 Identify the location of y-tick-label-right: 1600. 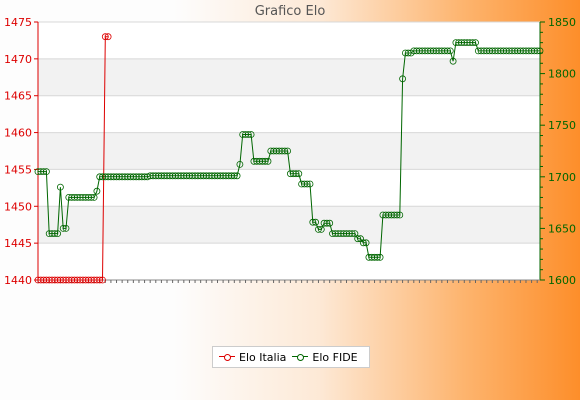
(562, 280).